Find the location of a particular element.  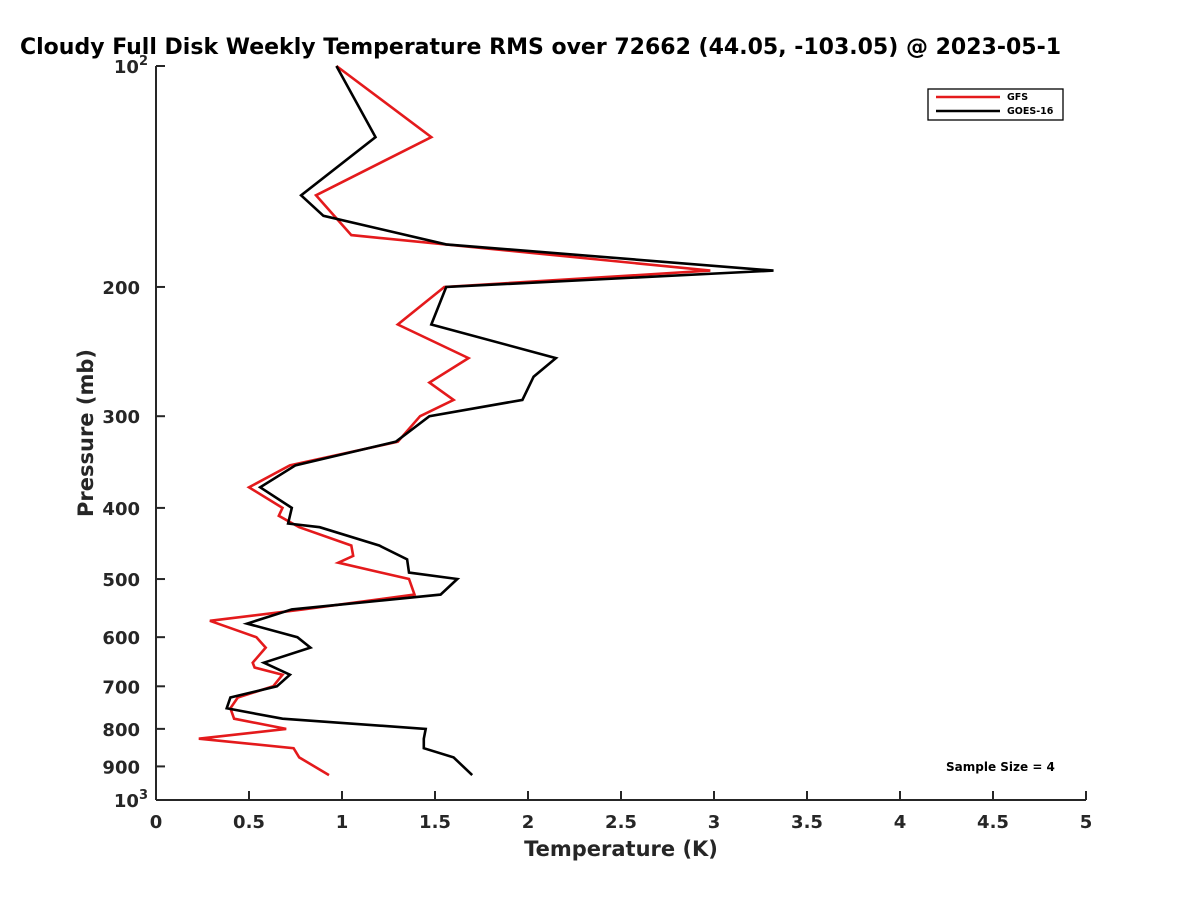

y-tick-label: 800 is located at coordinates (121, 730).